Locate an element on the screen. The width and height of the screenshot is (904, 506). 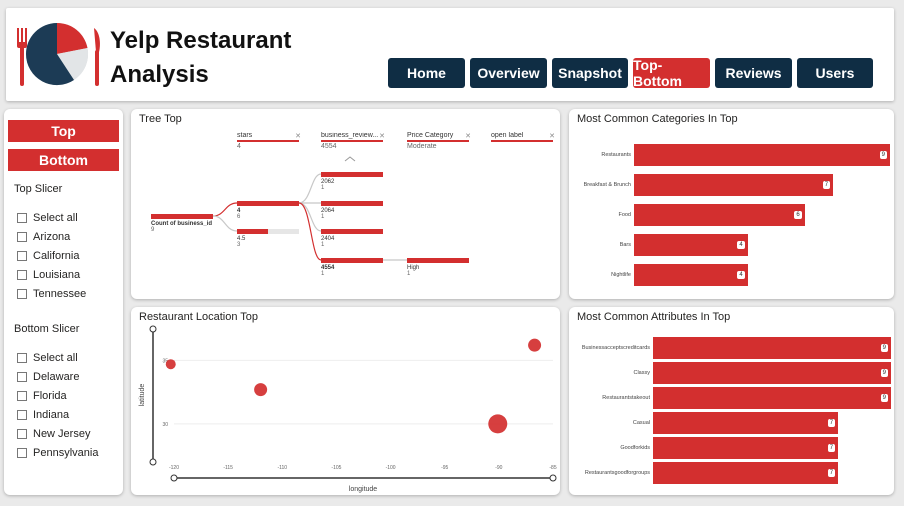
slicer-item-label: New Jersey is located at coordinates (62, 434).